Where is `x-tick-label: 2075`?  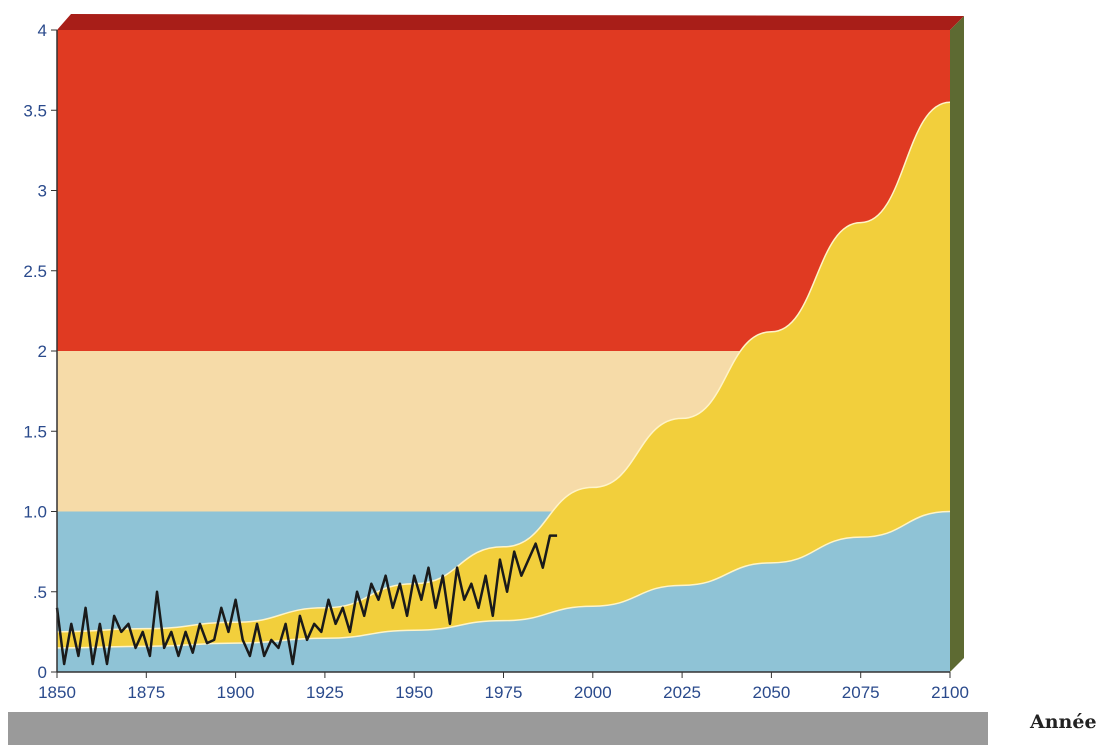
x-tick-label: 2075 is located at coordinates (861, 692).